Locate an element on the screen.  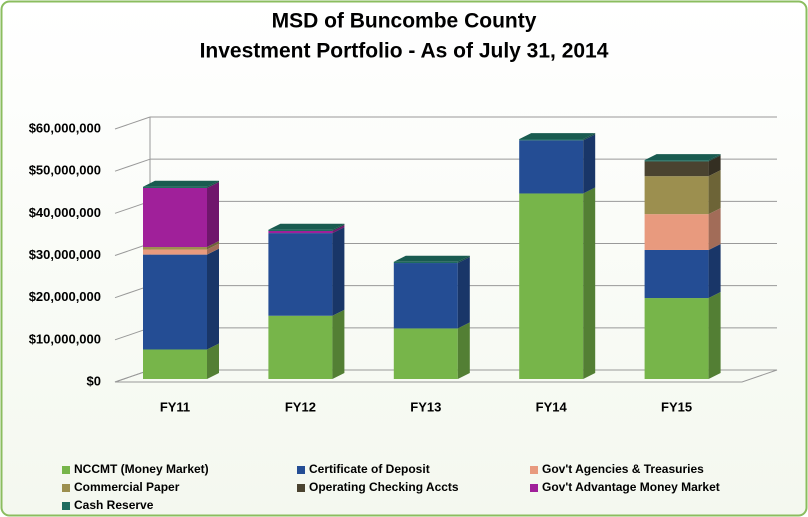
legend-label: Gov't Agencies & Treasuries is located at coordinates (623, 469).